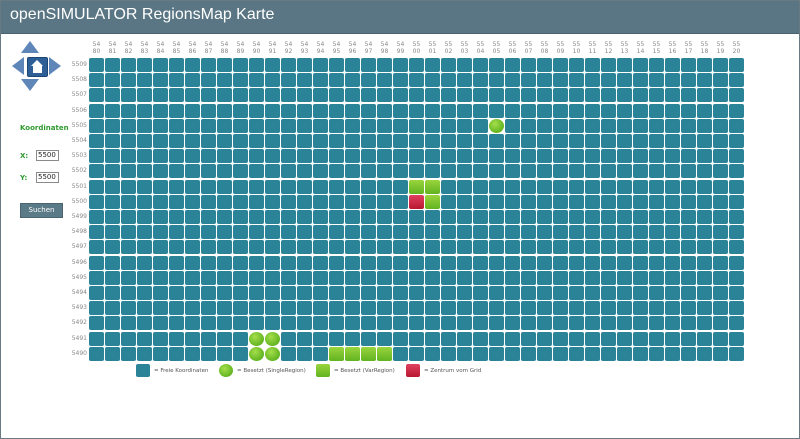 The width and height of the screenshot is (800, 439). What do you see at coordinates (256, 353) in the screenshot?
I see `region-cell-single` at bounding box center [256, 353].